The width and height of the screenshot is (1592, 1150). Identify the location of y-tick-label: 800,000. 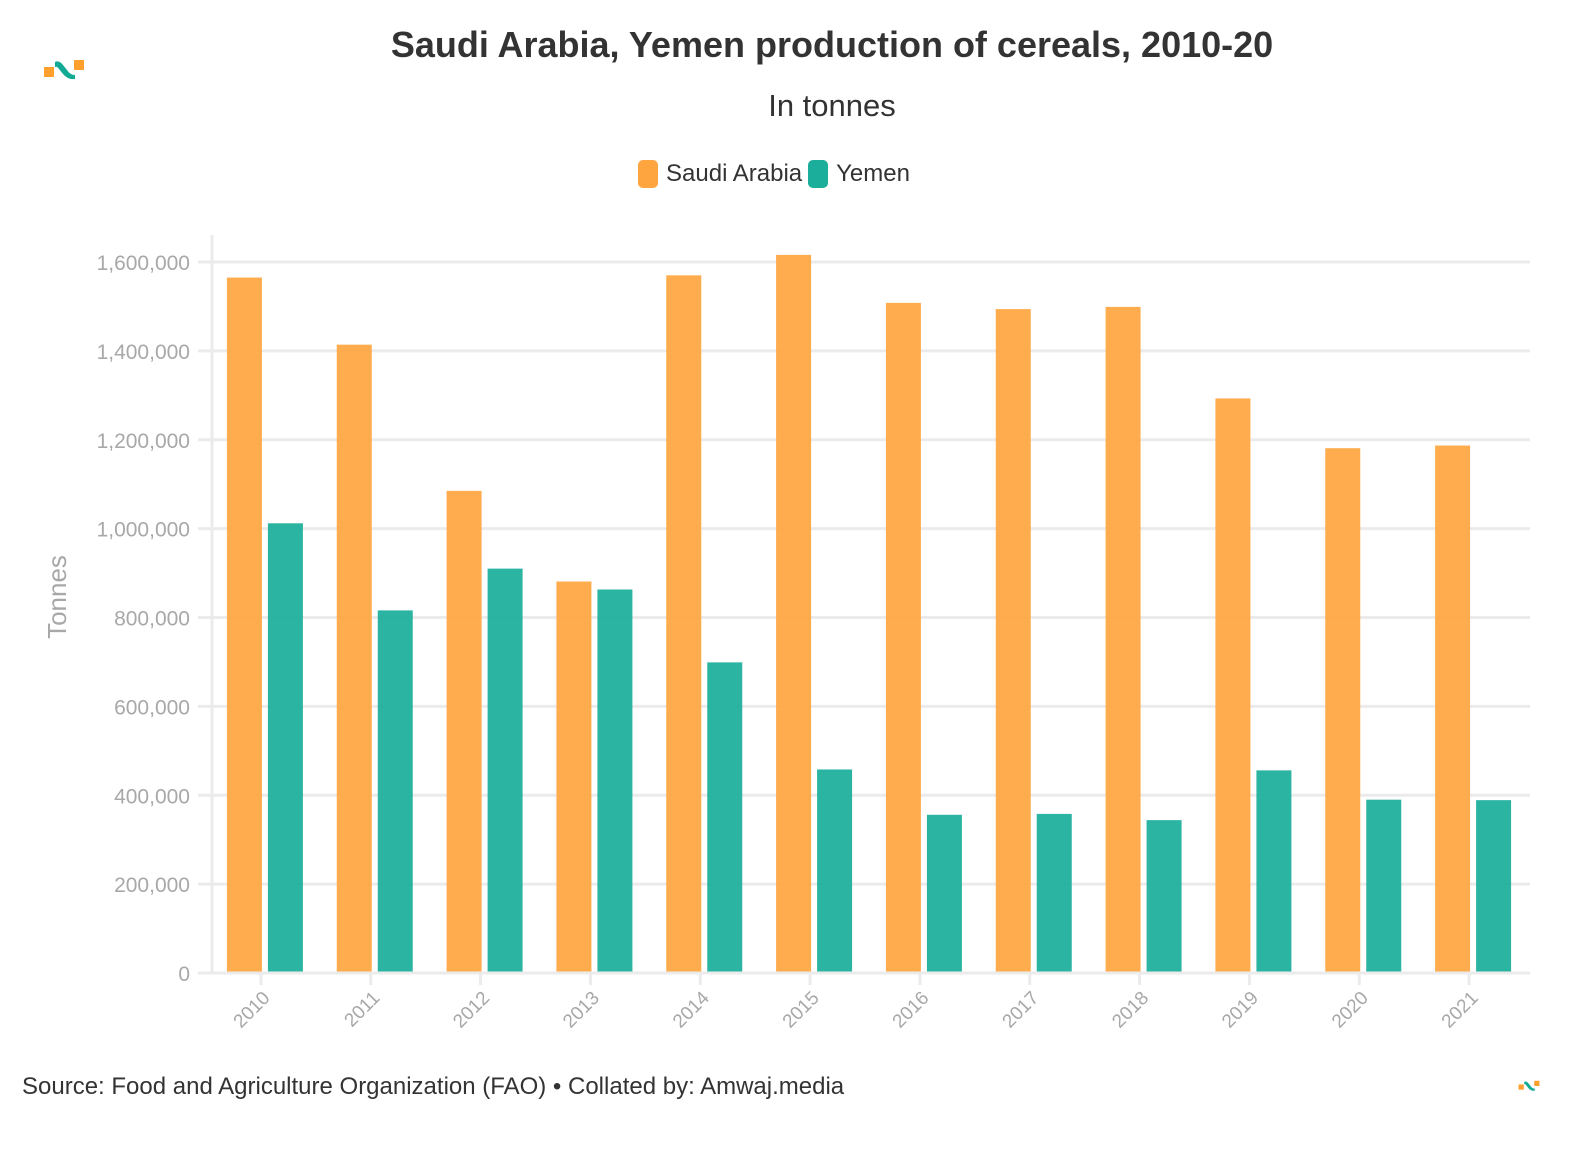
(152, 619).